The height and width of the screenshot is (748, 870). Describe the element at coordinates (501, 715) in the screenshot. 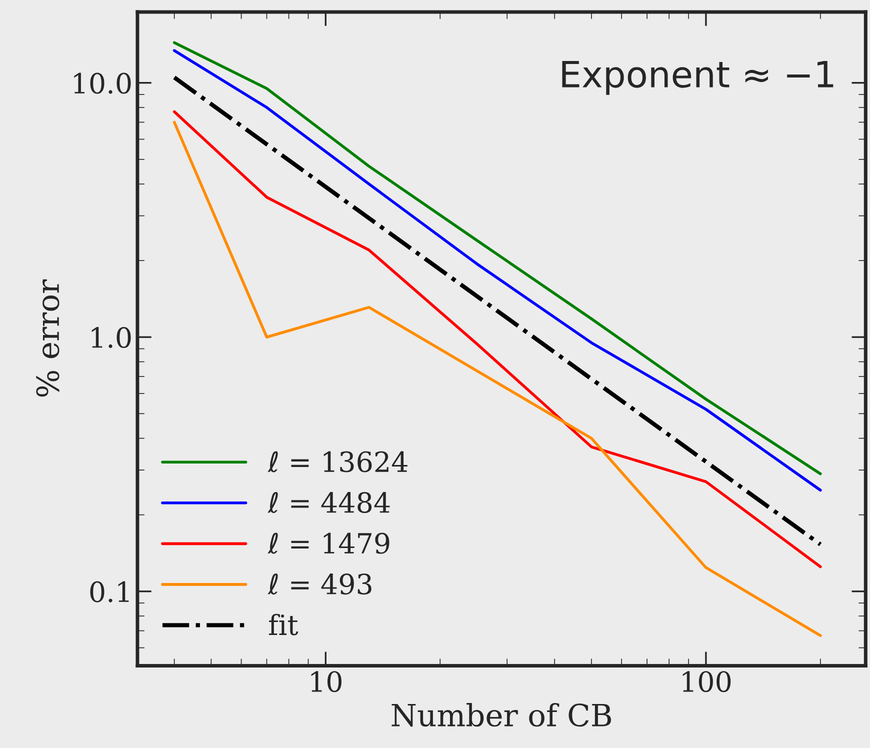

I see `x-axis-title: Number of CB` at that location.